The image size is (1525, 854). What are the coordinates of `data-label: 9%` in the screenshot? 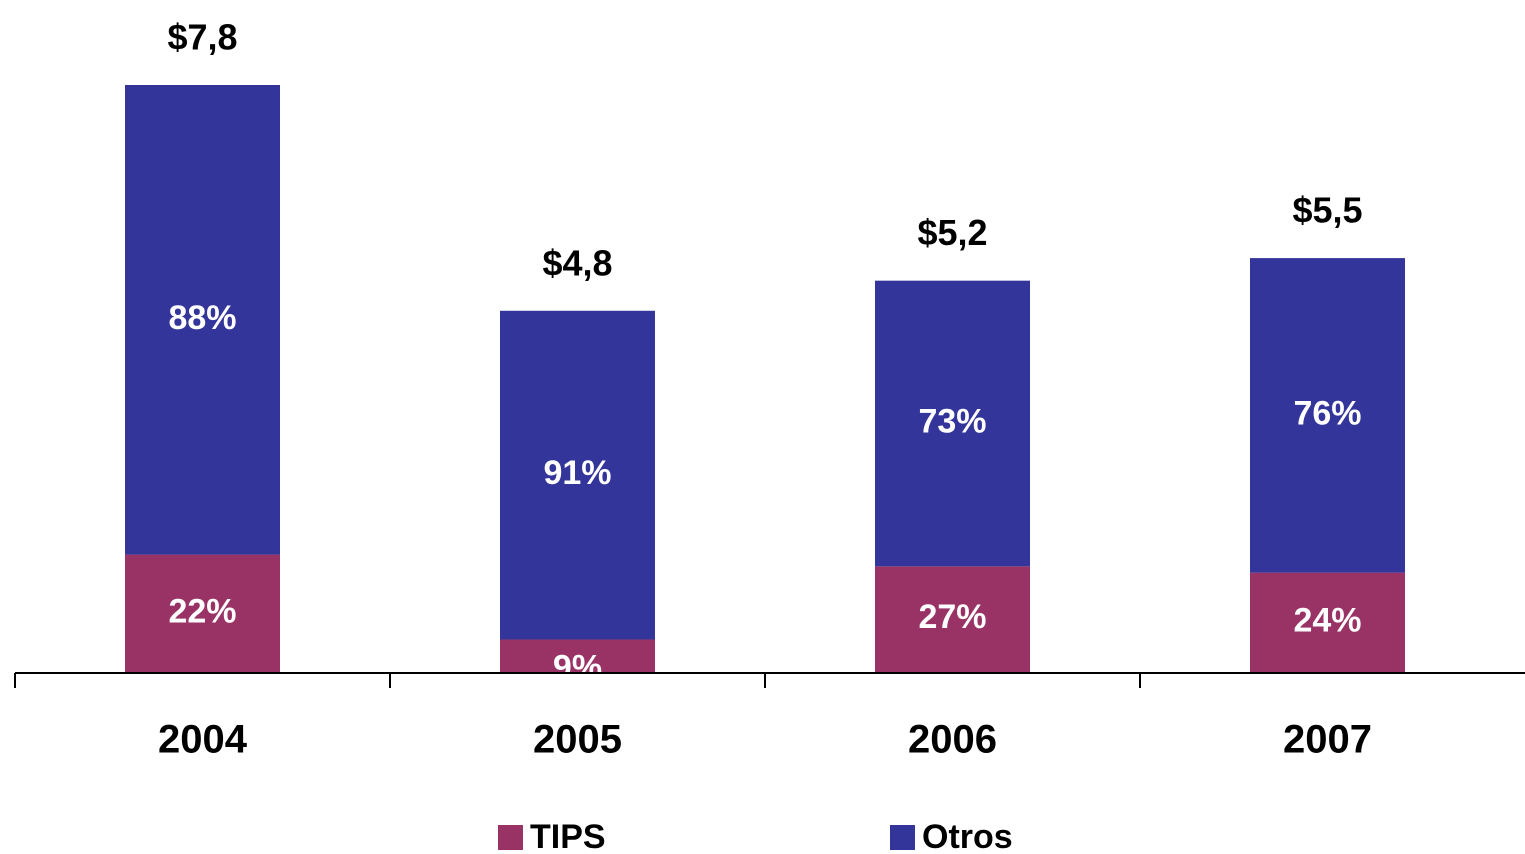 It's located at (577, 668).